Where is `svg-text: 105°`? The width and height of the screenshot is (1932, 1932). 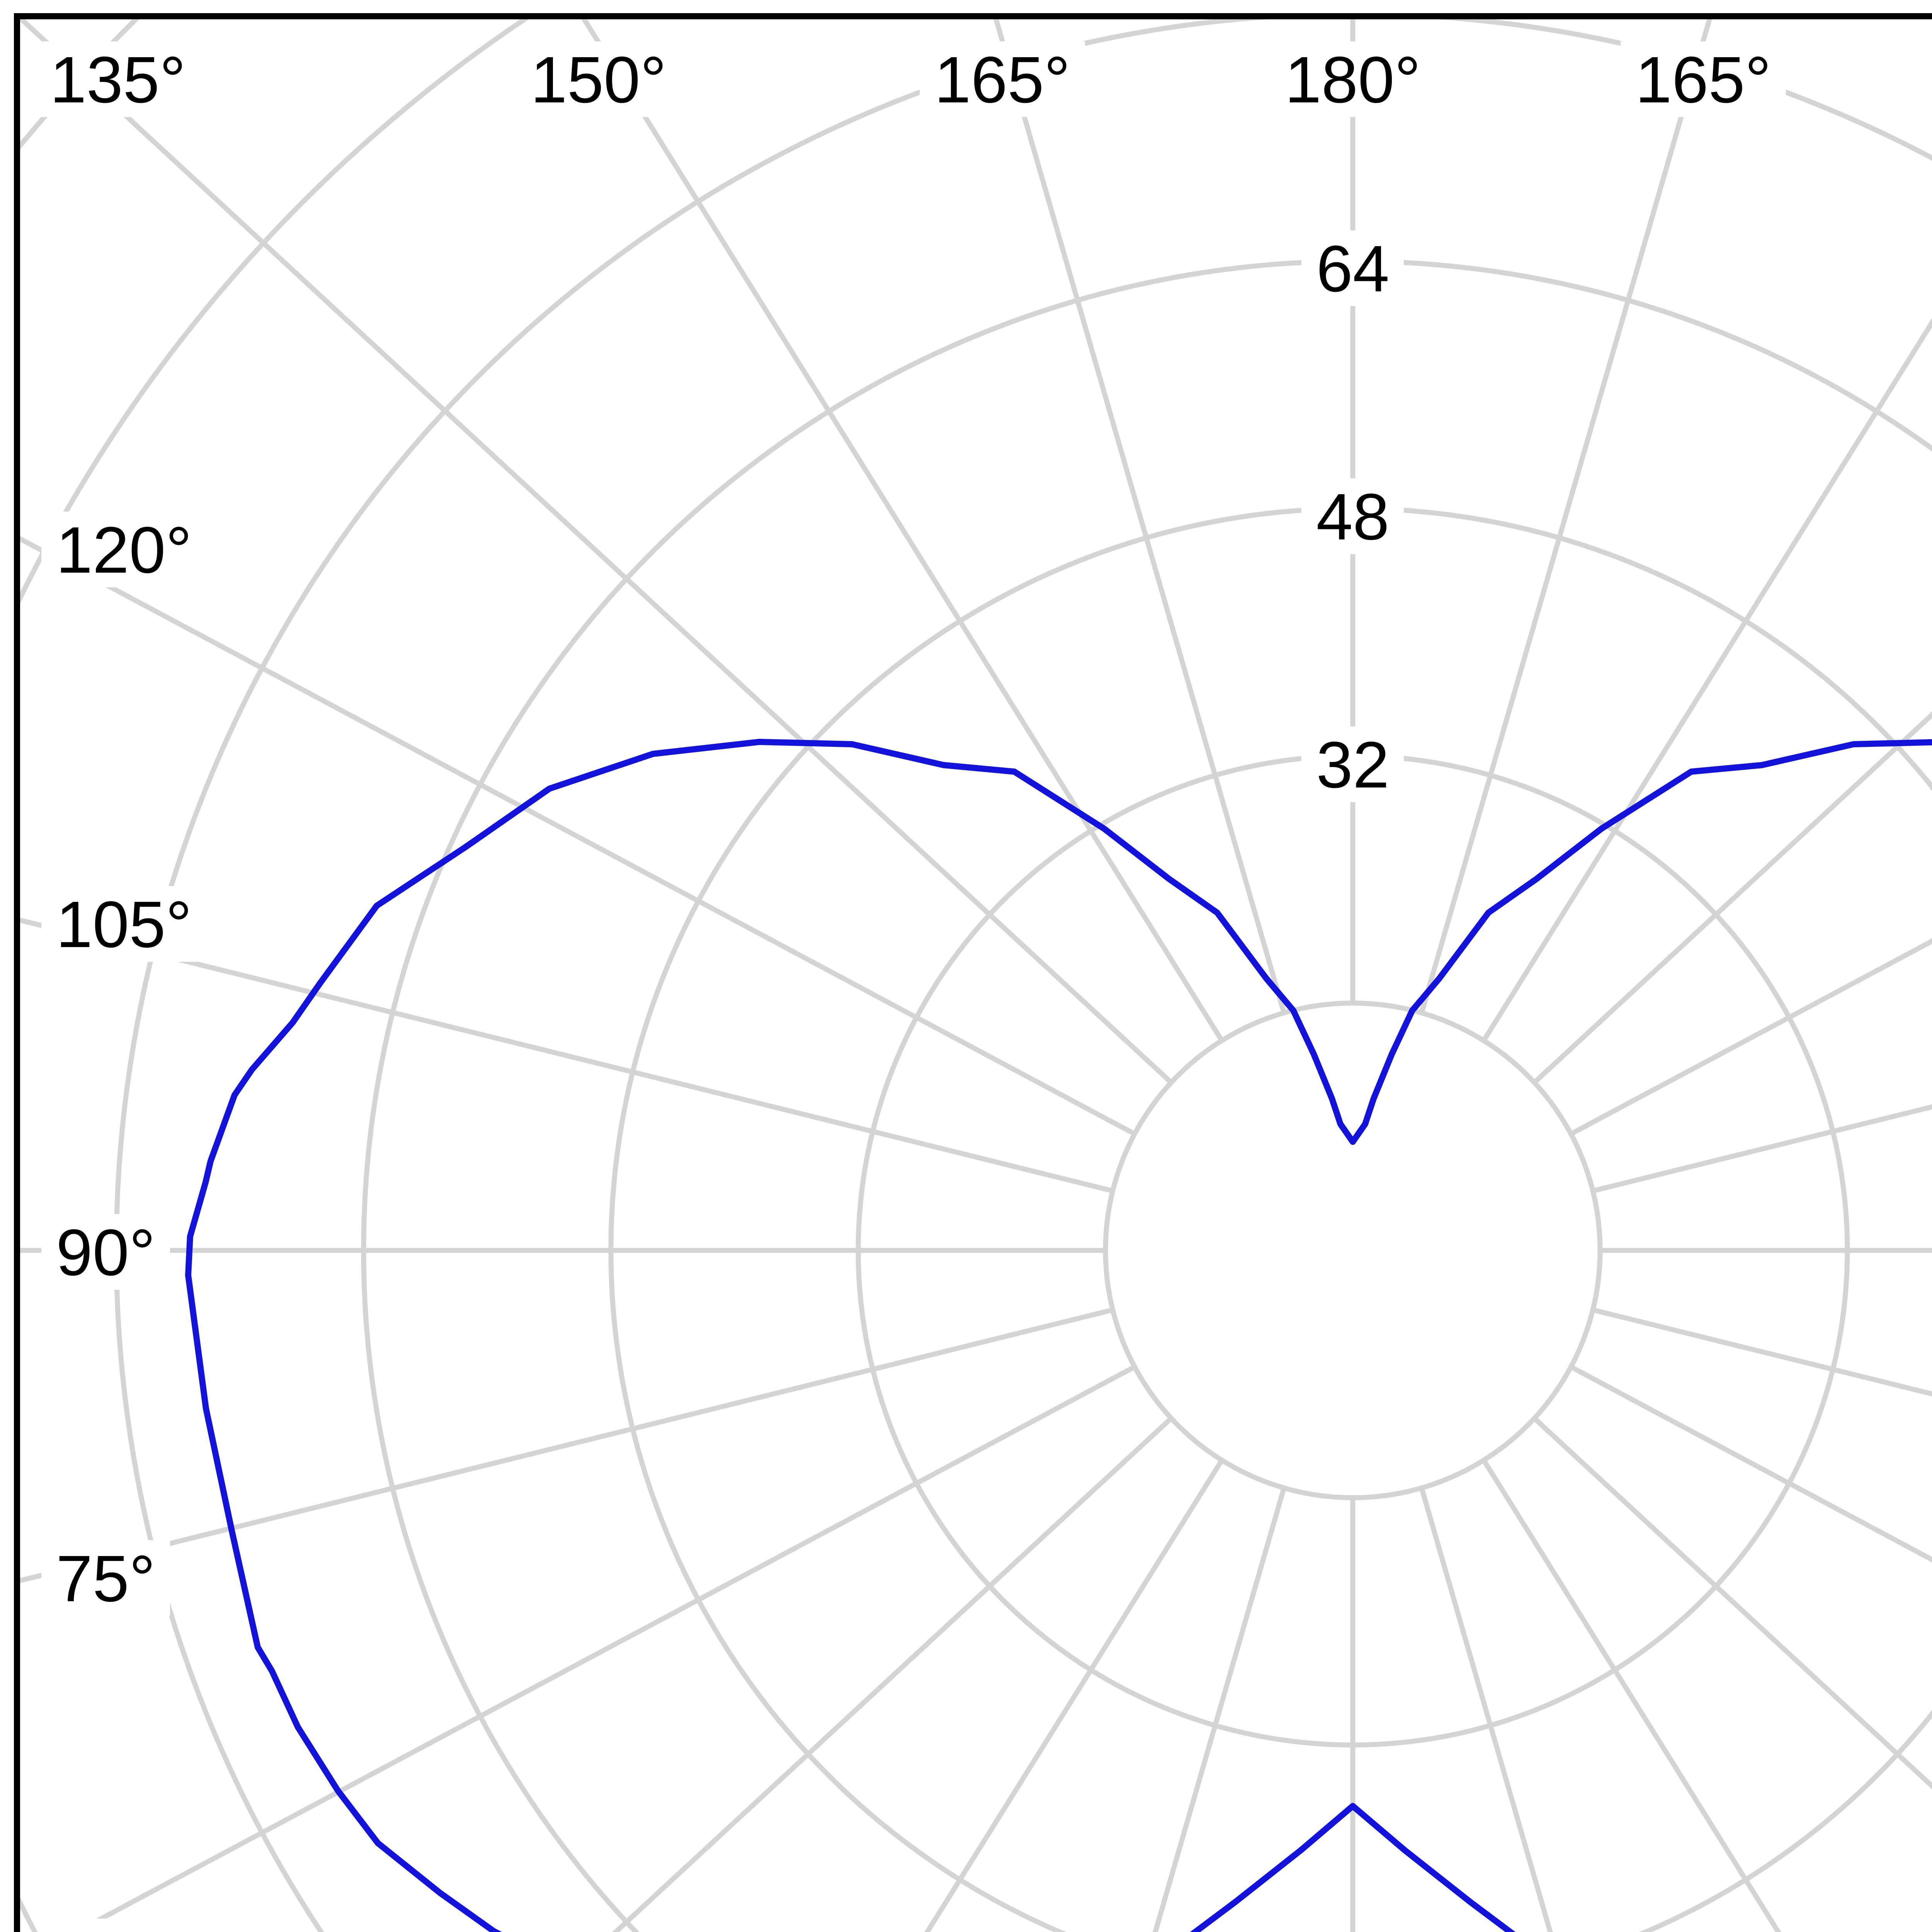
svg-text: 105° is located at coordinates (124, 925).